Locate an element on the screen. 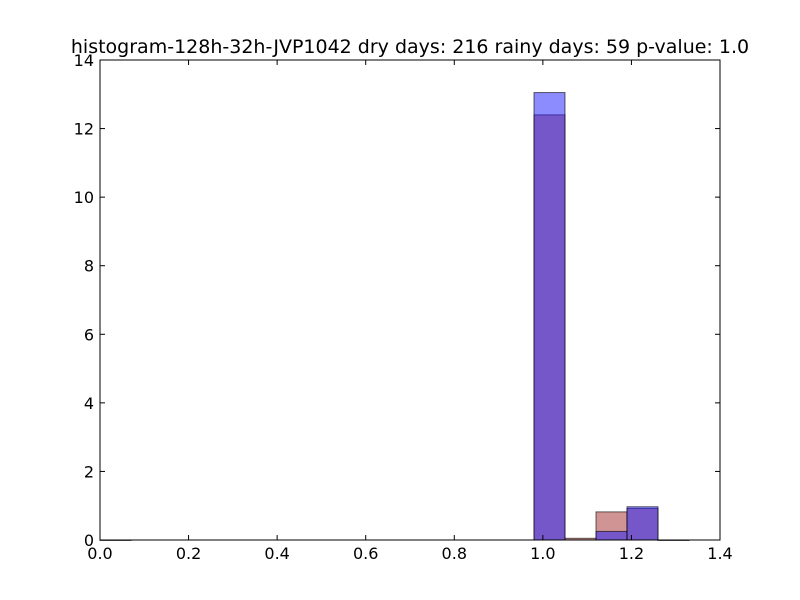 This screenshot has height=600, width=800. y-tick-label: 12 is located at coordinates (84, 129).